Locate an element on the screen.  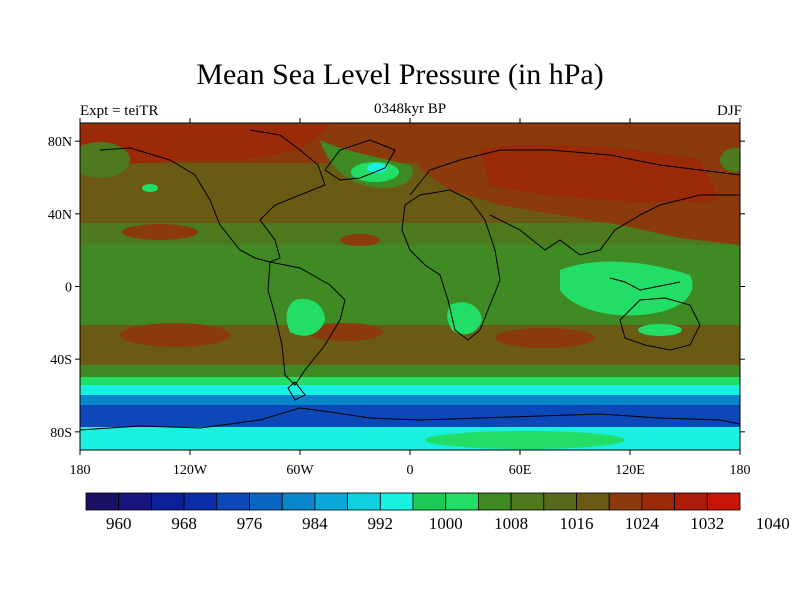
colorbar-label: 1024 is located at coordinates (642, 523).